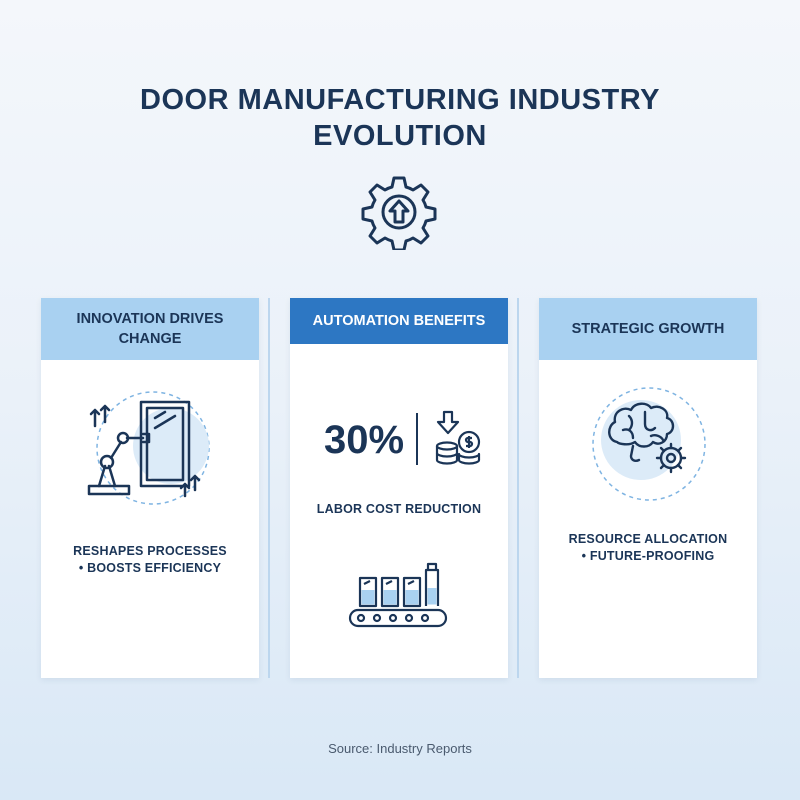 The image size is (800, 800). What do you see at coordinates (399, 213) in the screenshot?
I see `gear-upload-icon` at bounding box center [399, 213].